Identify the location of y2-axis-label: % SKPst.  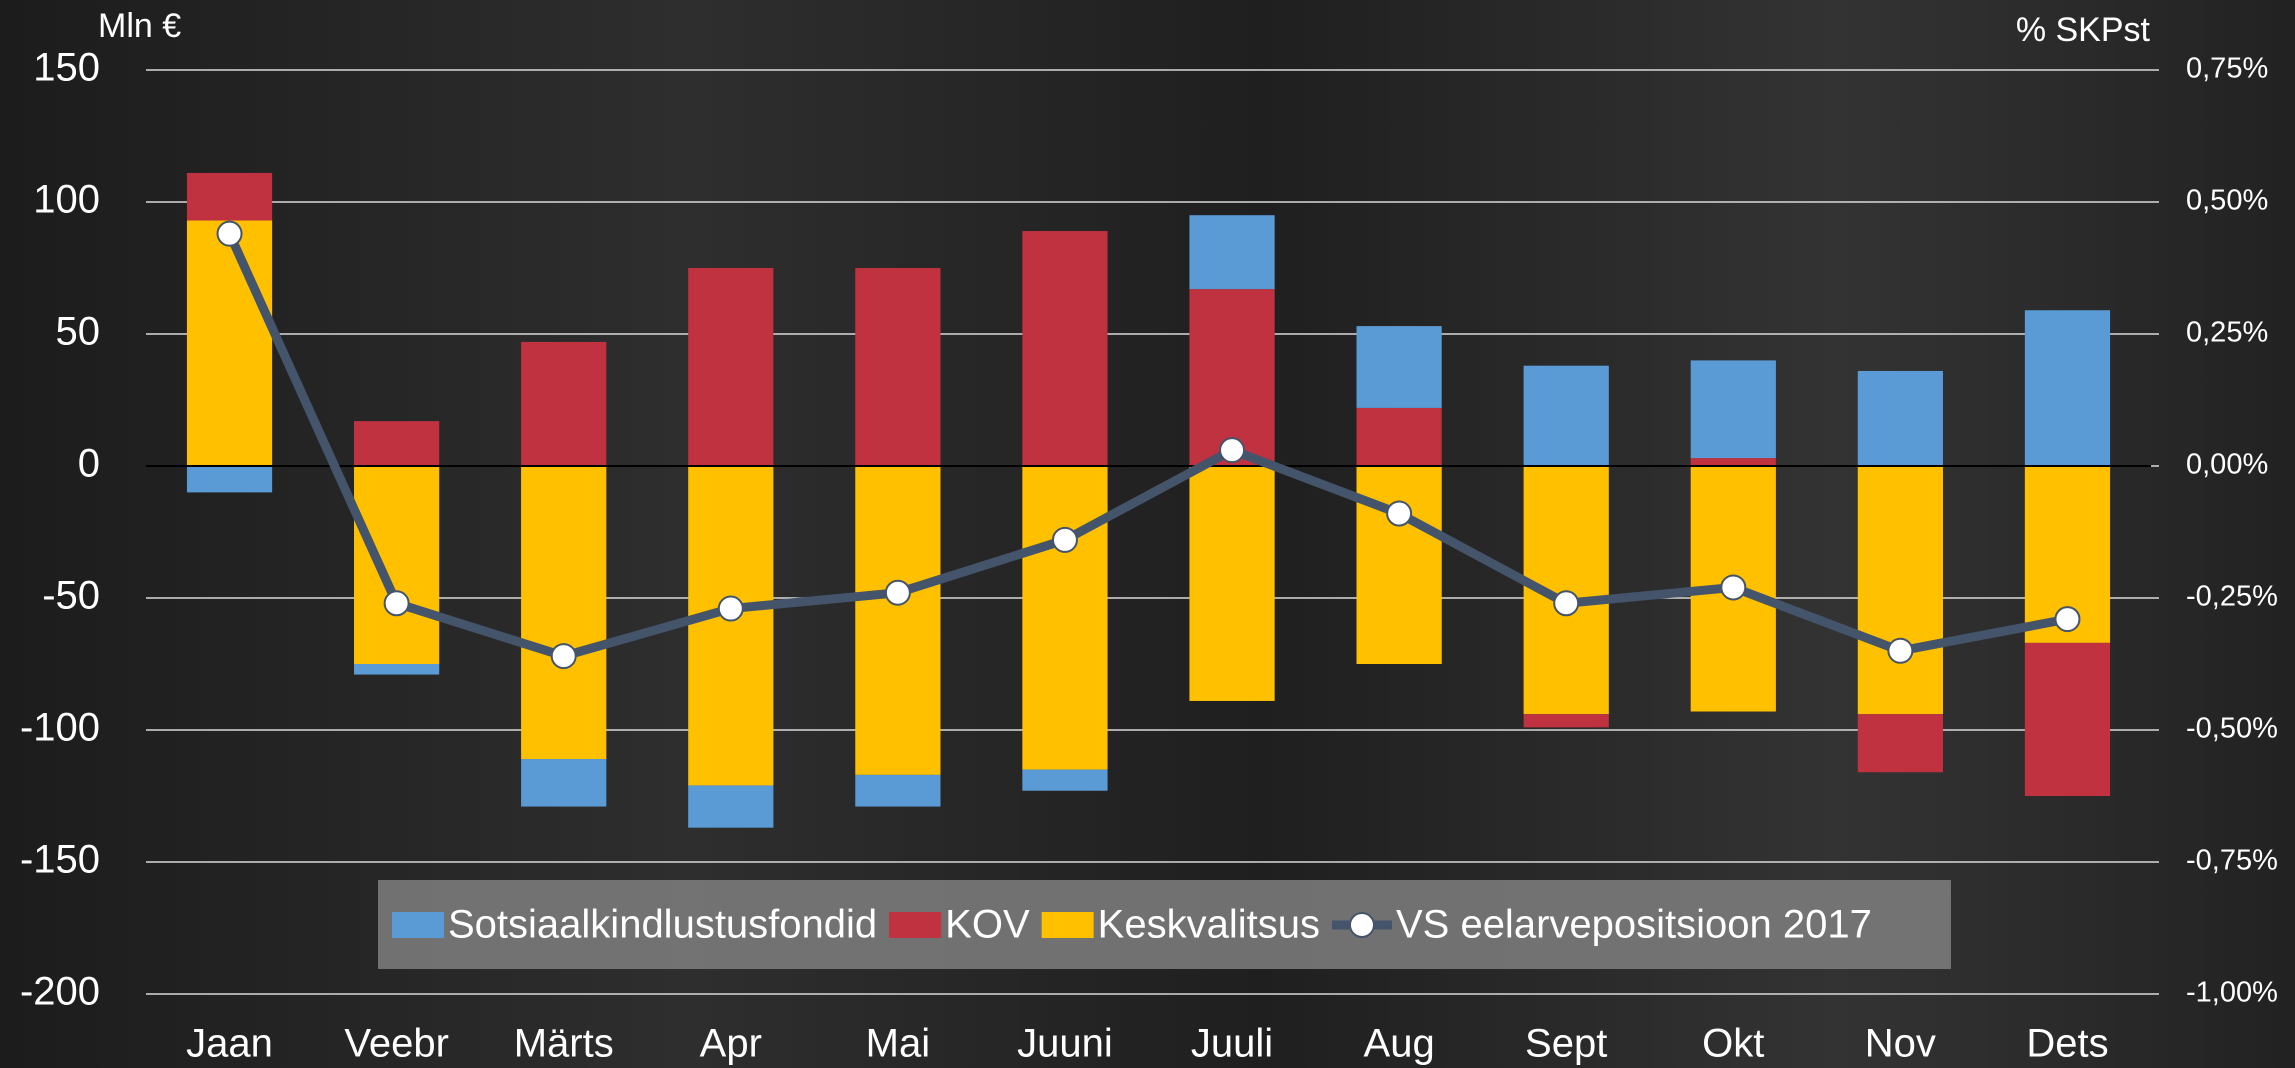
(2083, 30).